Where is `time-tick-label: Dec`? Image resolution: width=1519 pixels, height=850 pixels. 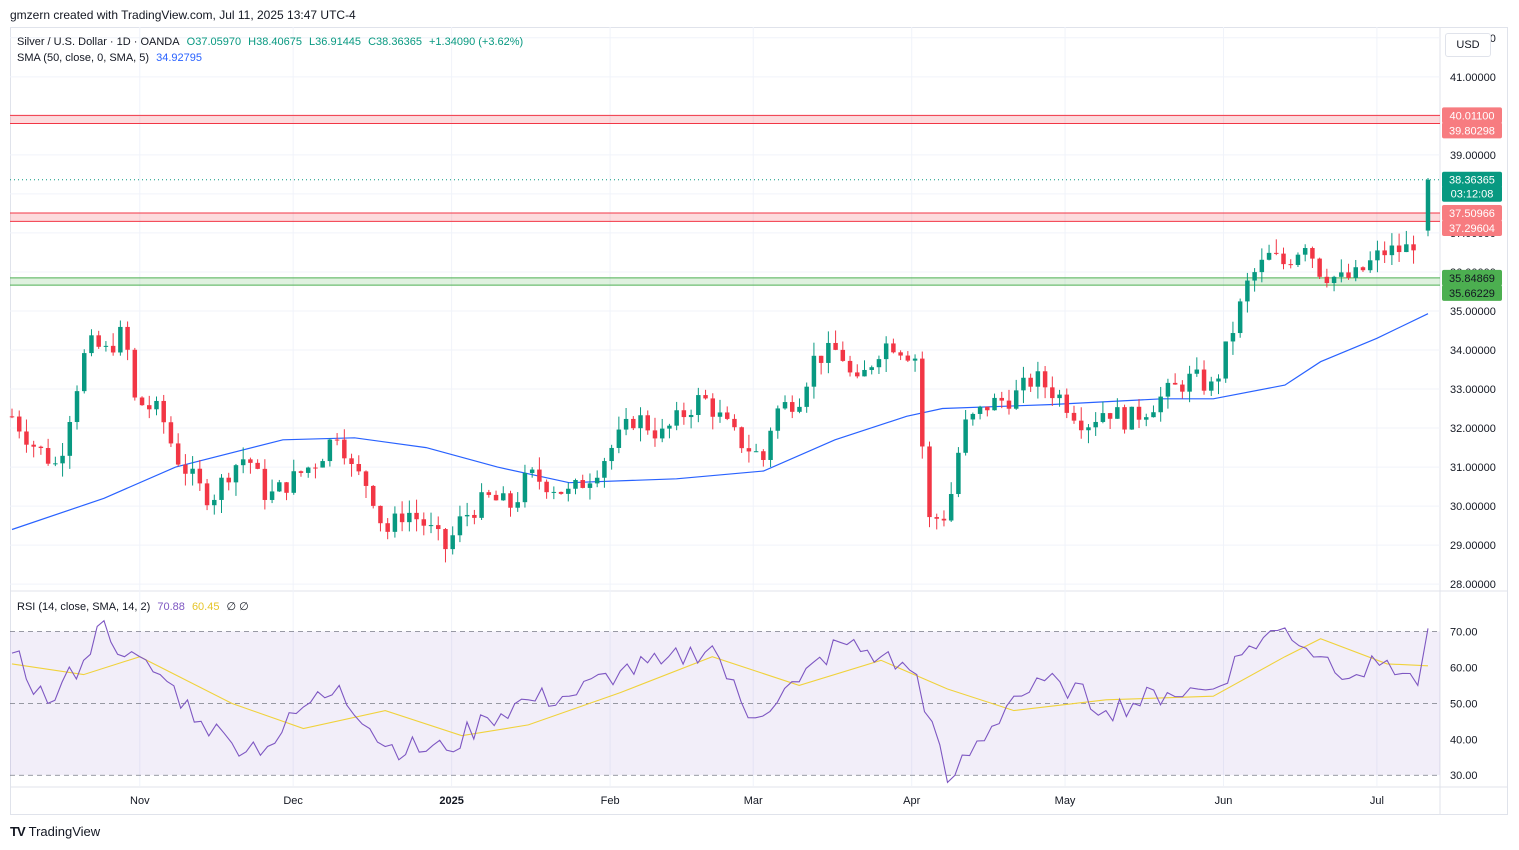
time-tick-label: Dec is located at coordinates (293, 801).